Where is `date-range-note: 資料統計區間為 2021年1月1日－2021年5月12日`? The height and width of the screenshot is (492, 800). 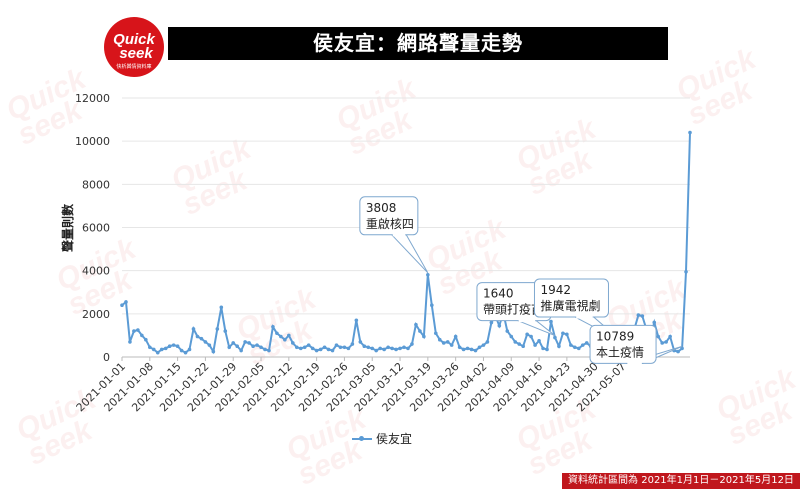
date-range-note: 資料統計區間為 2021年1月1日－2021年5月12日 is located at coordinates (681, 481).